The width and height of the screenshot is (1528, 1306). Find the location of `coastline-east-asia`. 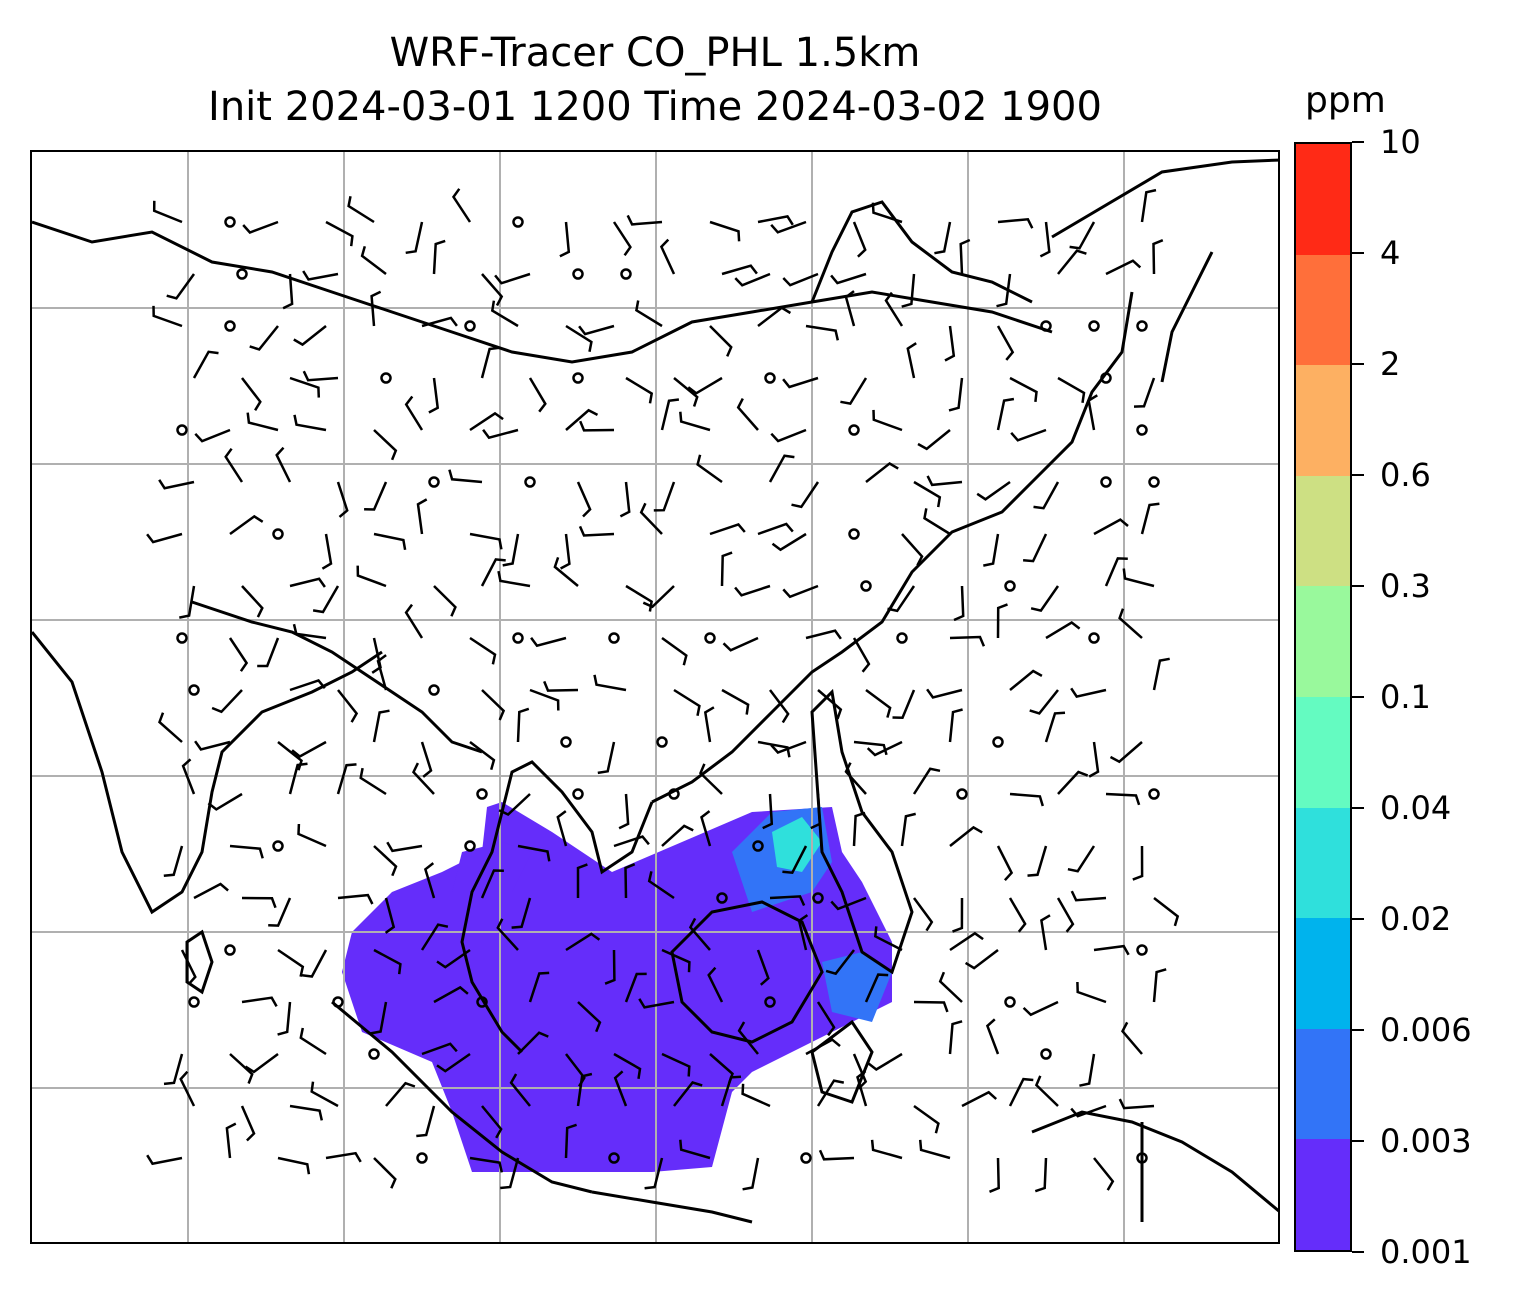

coastline-east-asia is located at coordinates (1164, 198).